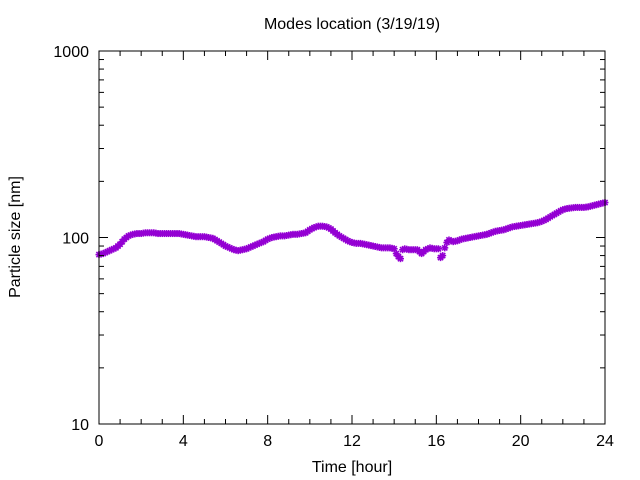 The width and height of the screenshot is (640, 480). What do you see at coordinates (352, 231) in the screenshot?
I see `series-markers` at bounding box center [352, 231].